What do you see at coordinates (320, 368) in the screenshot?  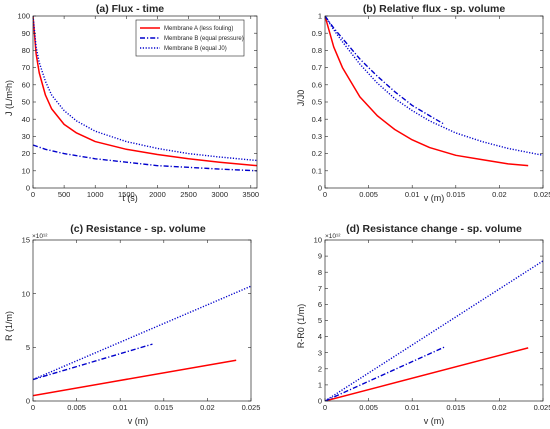 I see `panel-d-ytick-label-2: 2` at bounding box center [320, 368].